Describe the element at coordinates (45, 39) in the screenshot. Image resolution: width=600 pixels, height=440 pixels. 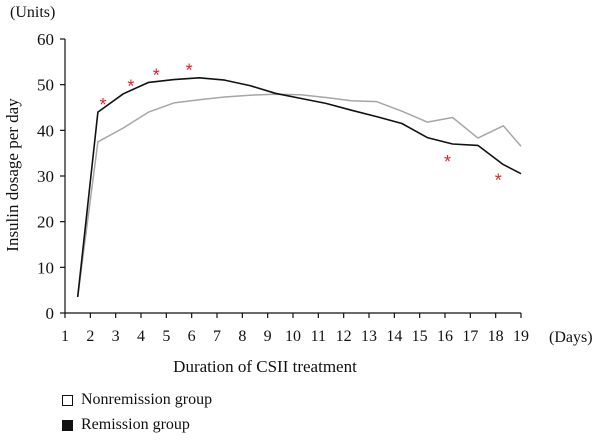
I see `y-tick-label: 60` at that location.